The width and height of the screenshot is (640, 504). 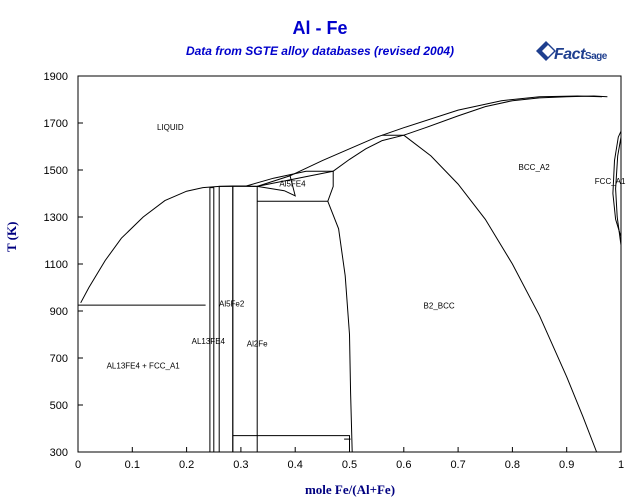 I want to click on y-tick-label: 1900, so click(x=56, y=77).